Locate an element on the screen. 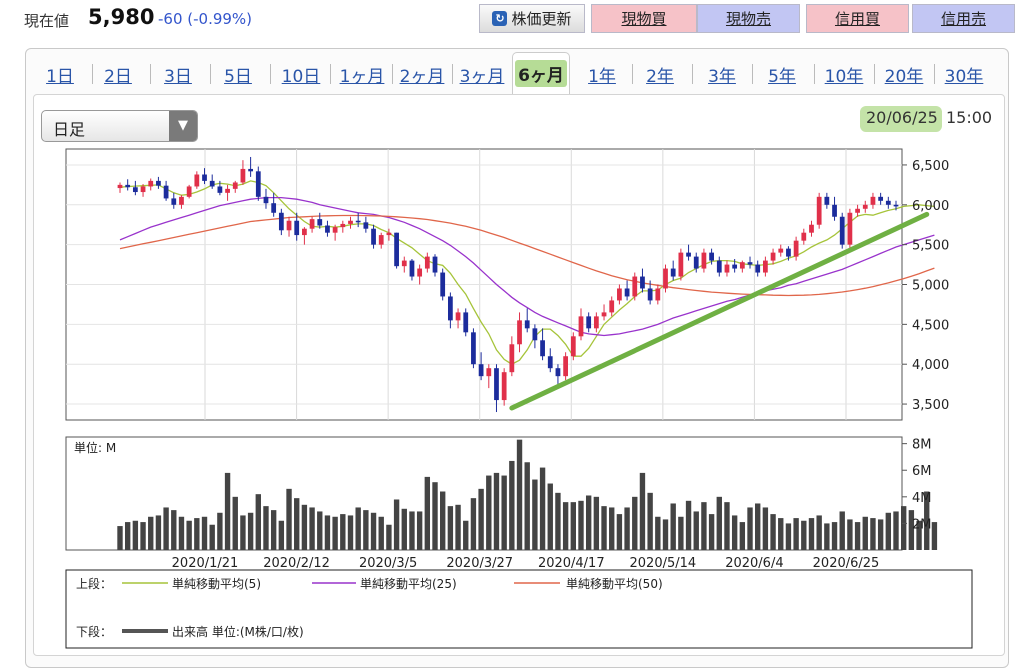  tab-1d: 1日 is located at coordinates (60, 77).